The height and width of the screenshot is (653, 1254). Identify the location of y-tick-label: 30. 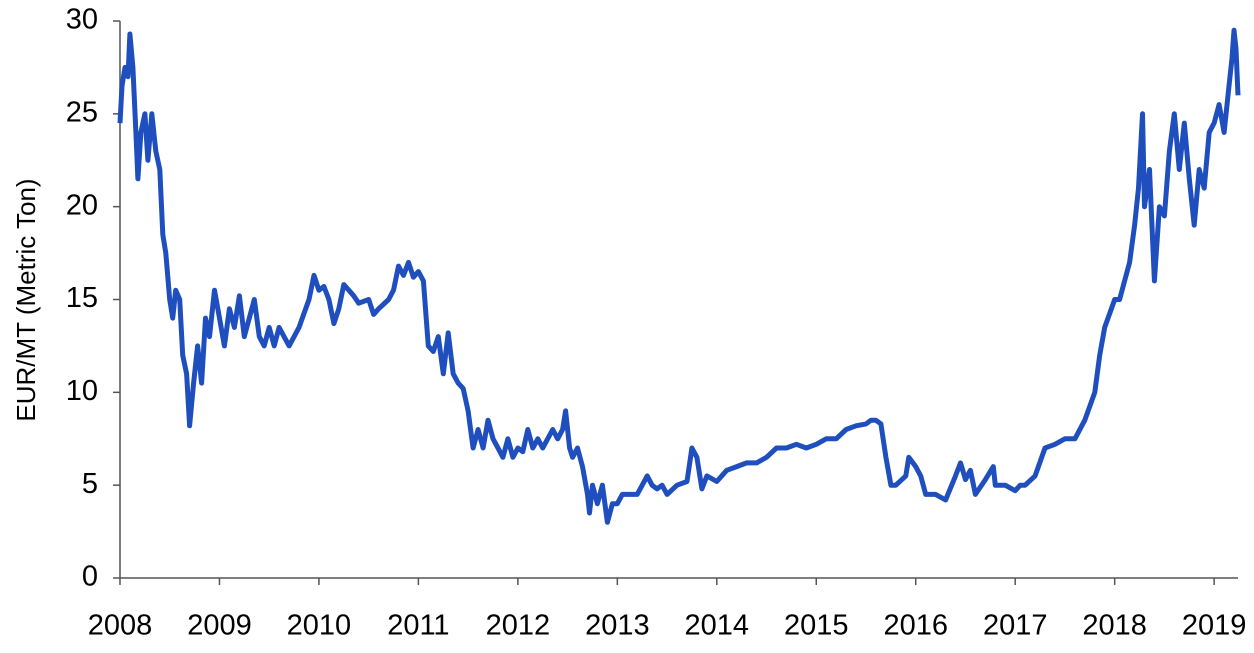
(82, 20).